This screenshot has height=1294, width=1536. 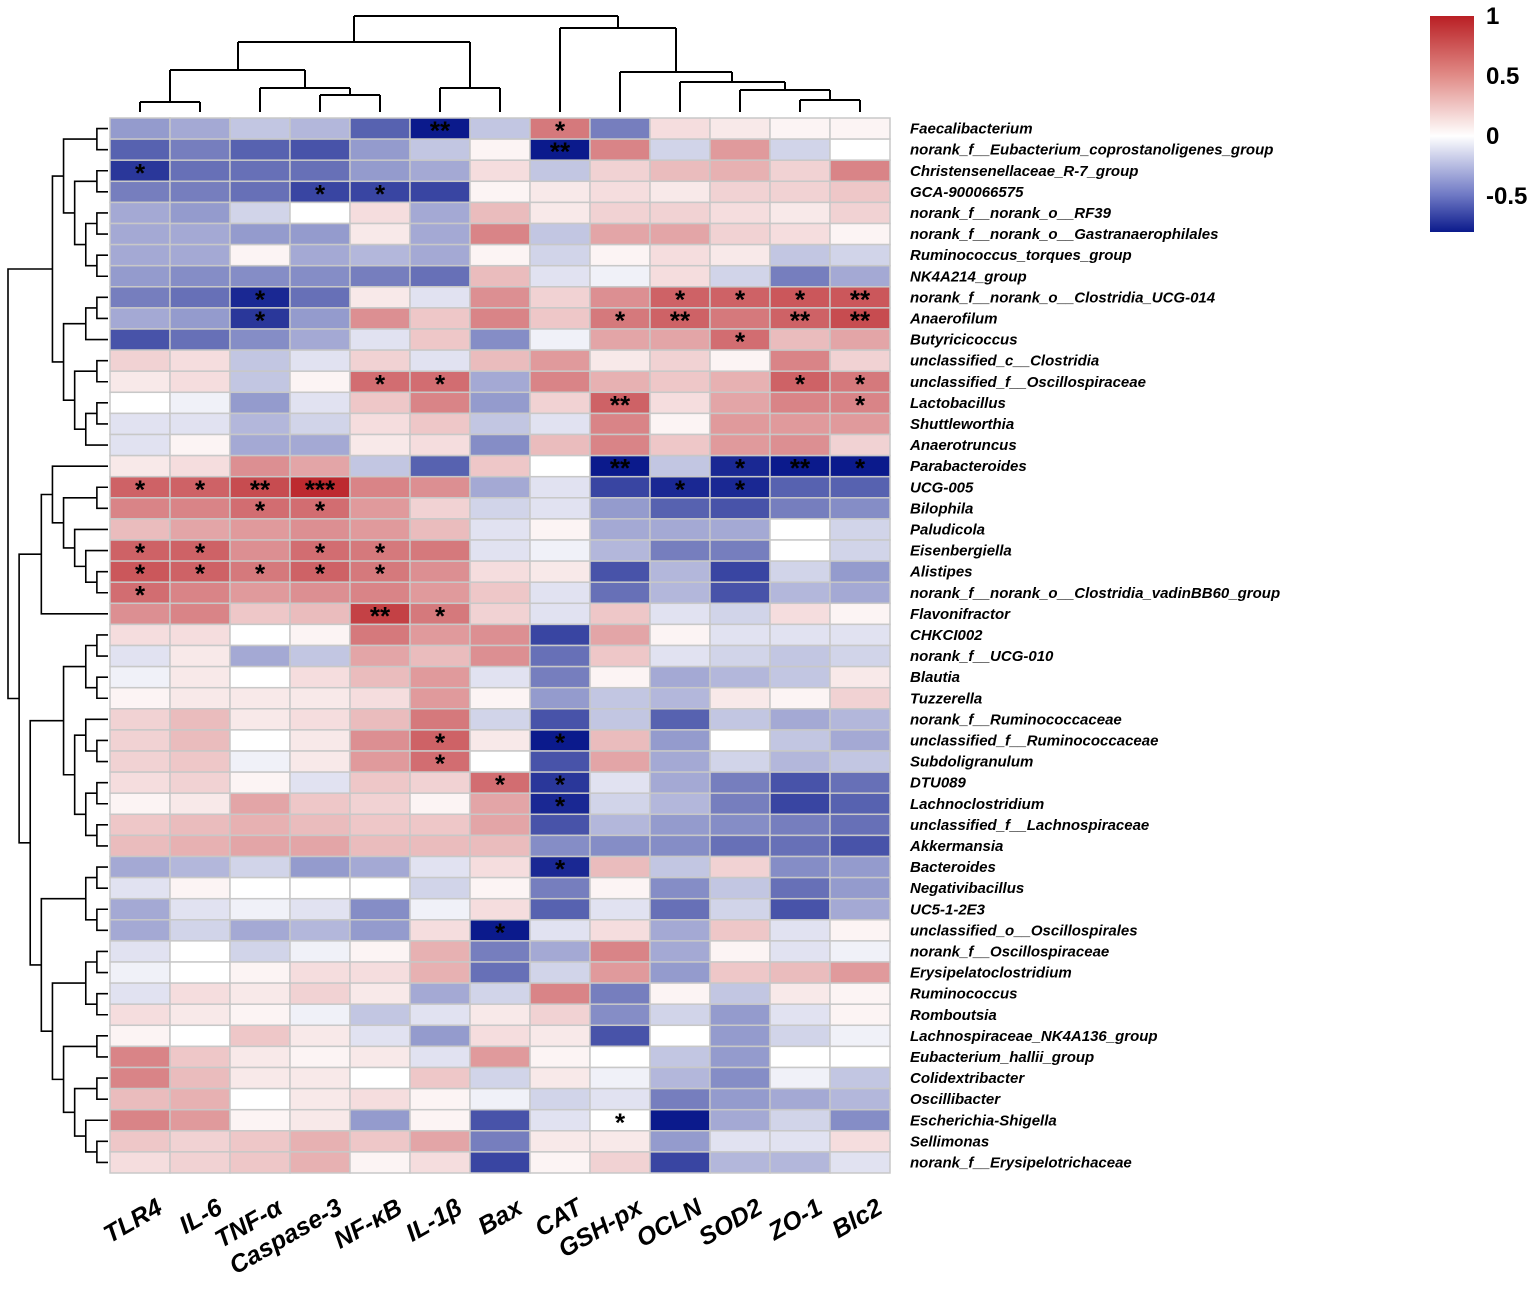 What do you see at coordinates (967, 1078) in the screenshot?
I see `row-label: Colidextribacter` at bounding box center [967, 1078].